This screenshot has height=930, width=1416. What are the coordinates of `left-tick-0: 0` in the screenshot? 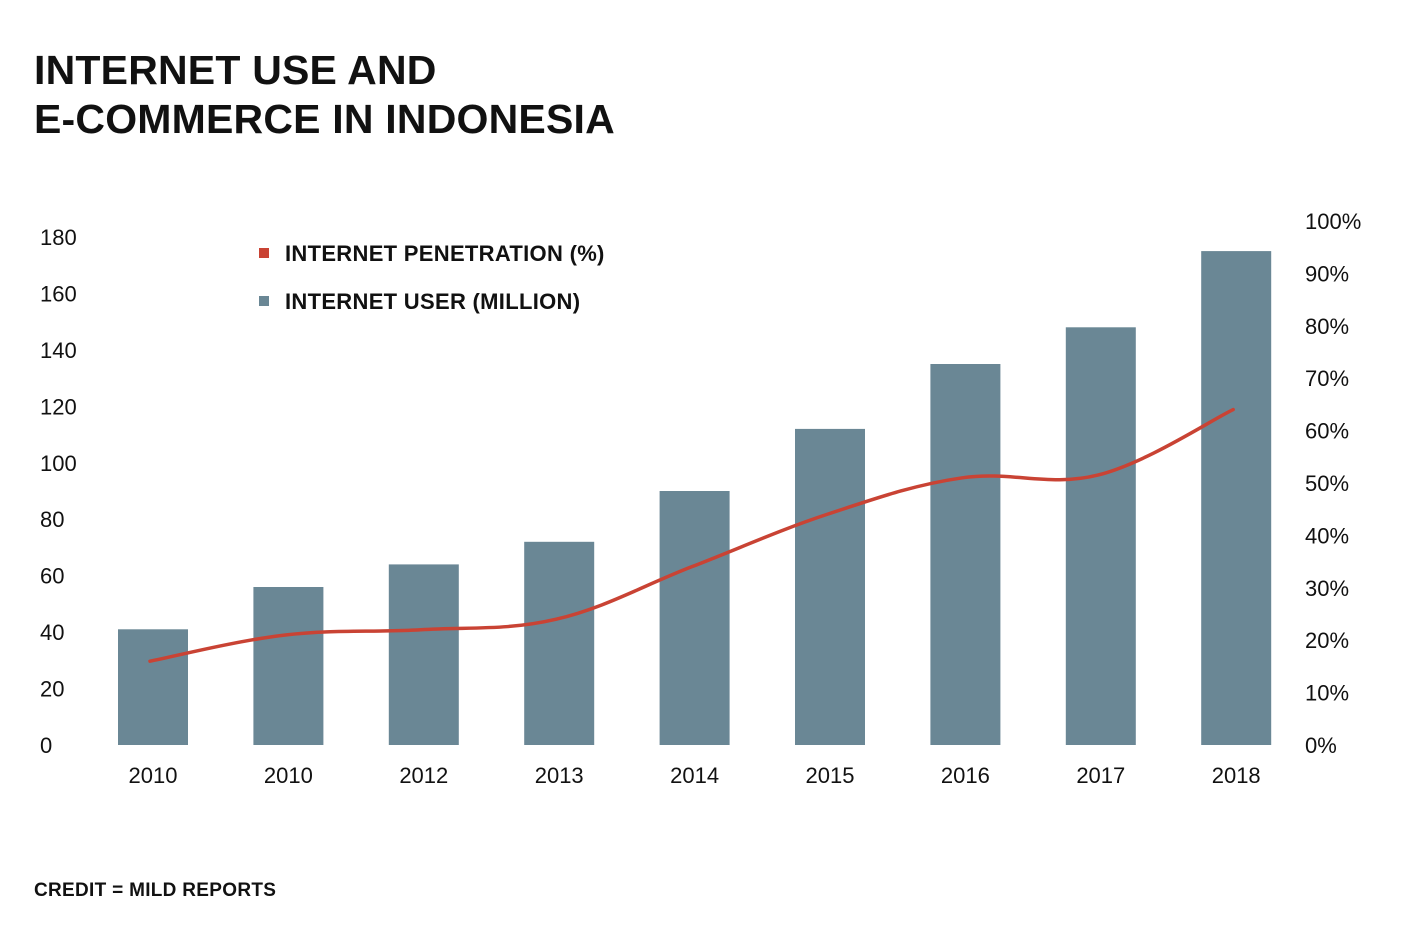 It's located at (46, 745).